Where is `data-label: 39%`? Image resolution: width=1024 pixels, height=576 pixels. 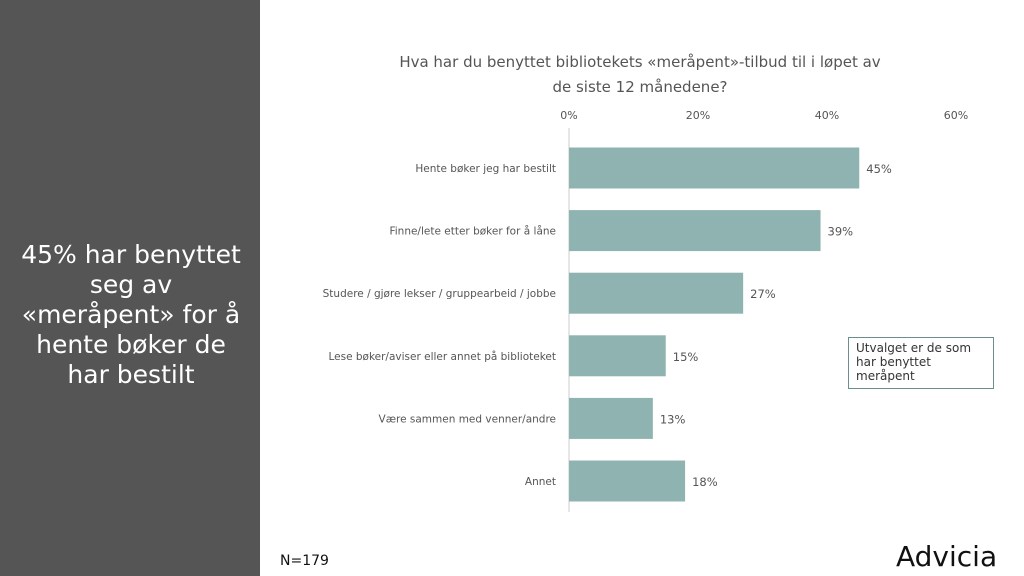 data-label: 39% is located at coordinates (841, 232).